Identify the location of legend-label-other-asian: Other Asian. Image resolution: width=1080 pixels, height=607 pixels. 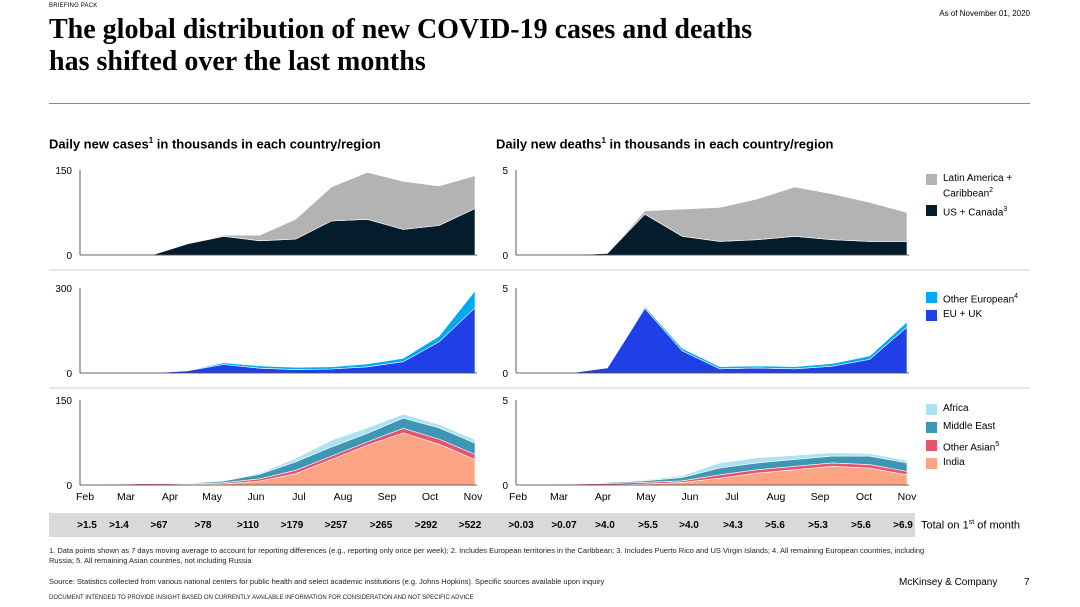
(969, 448).